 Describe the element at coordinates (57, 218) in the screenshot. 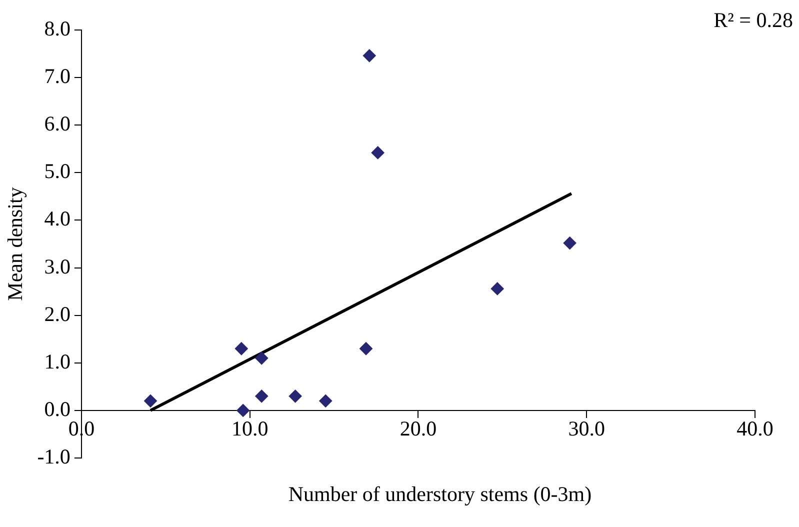

I see `y-tick-label: 4.0` at that location.